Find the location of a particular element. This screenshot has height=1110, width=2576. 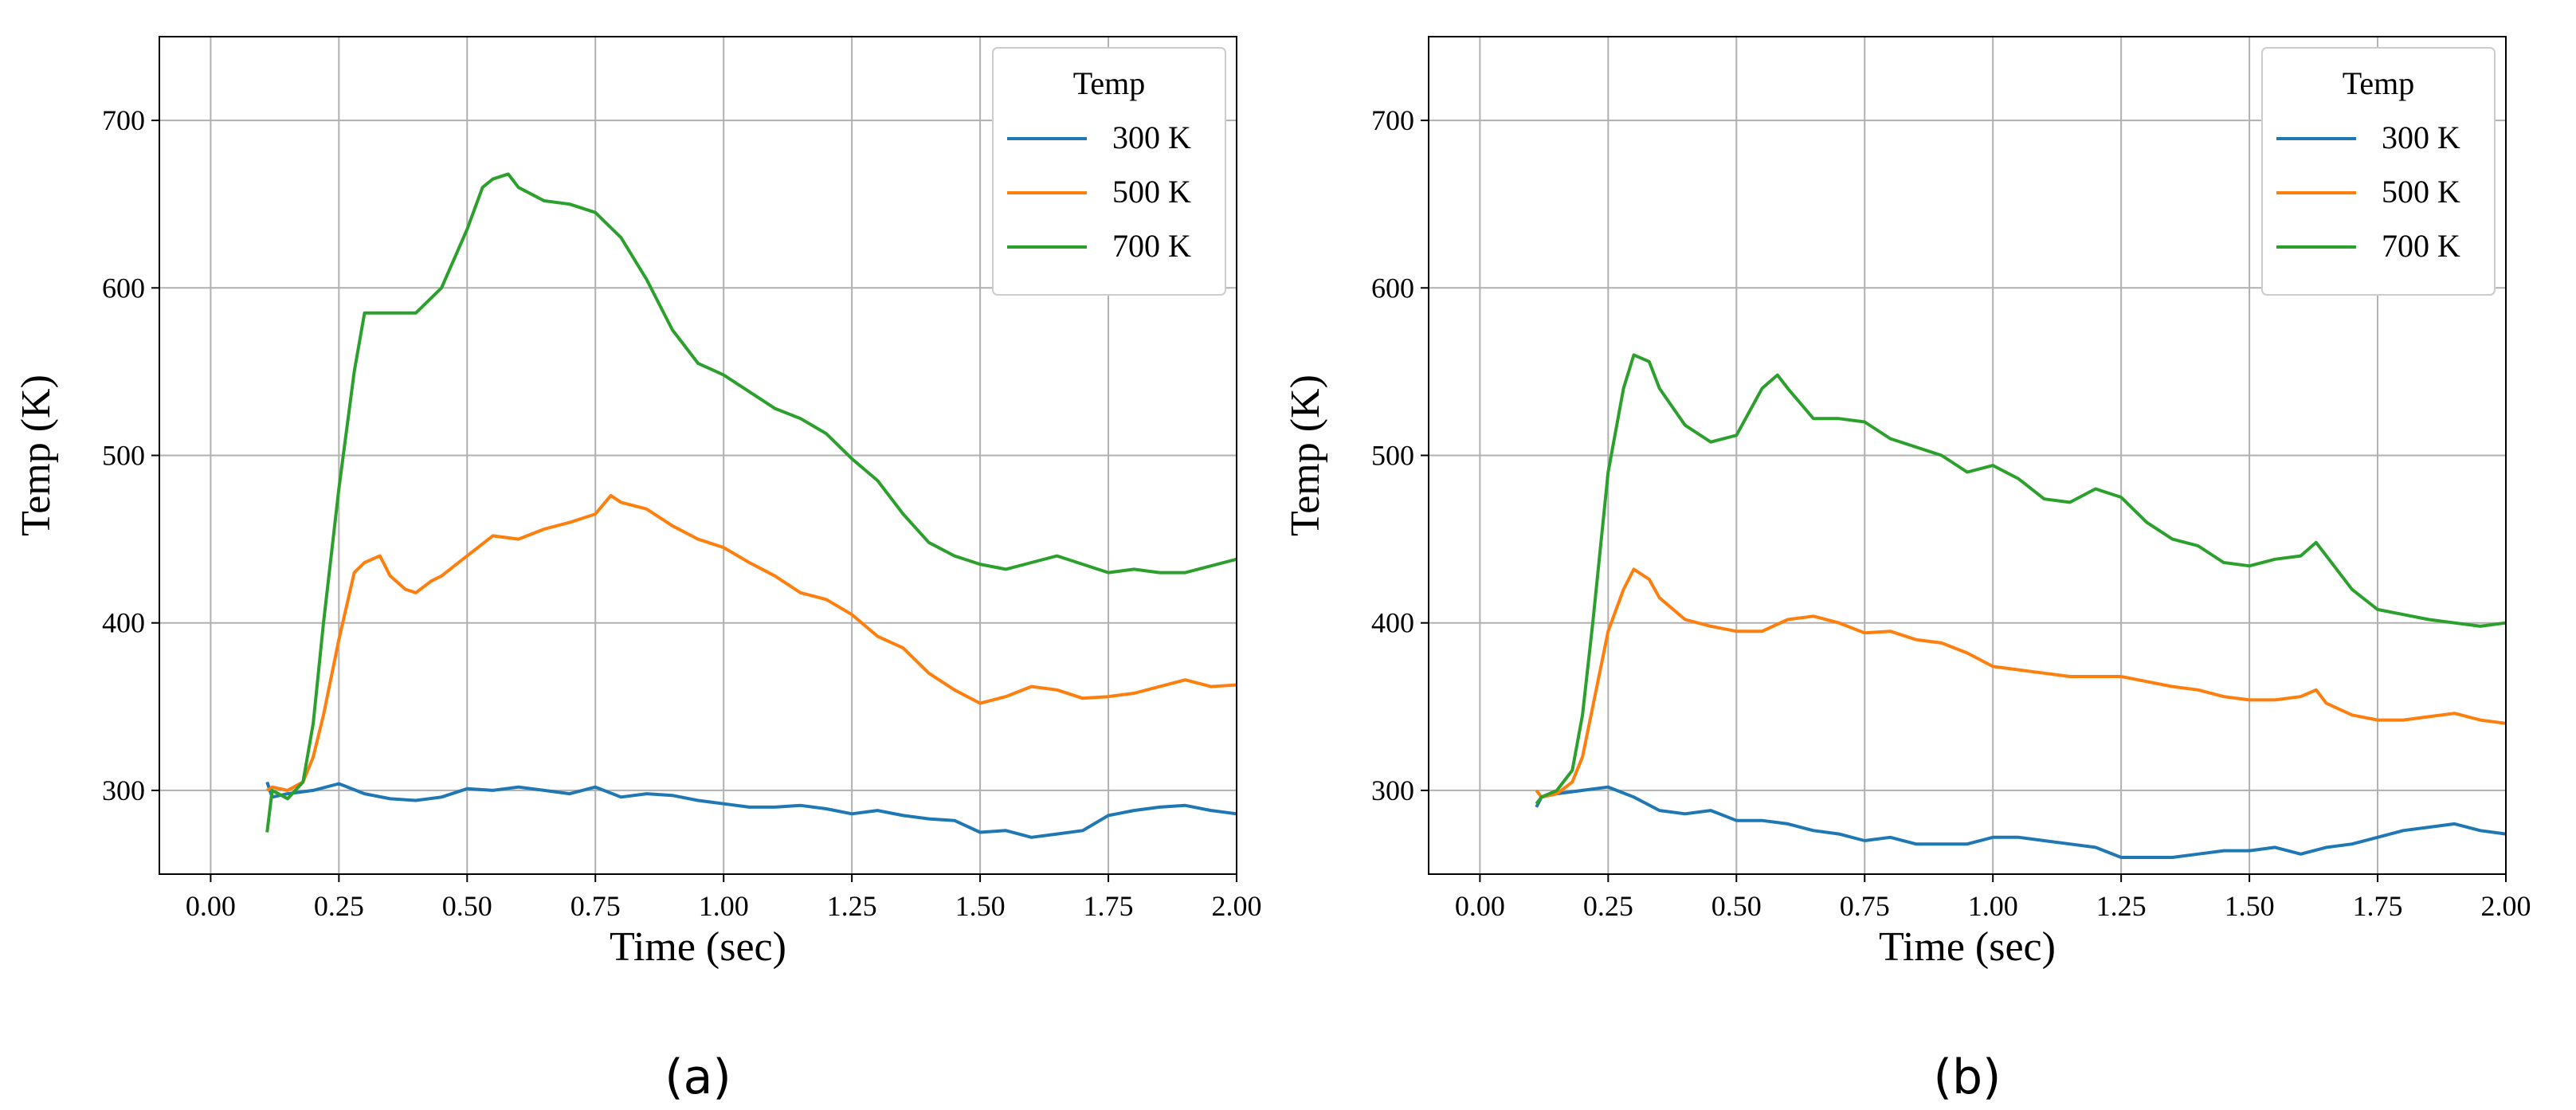

panel-caption: (a) is located at coordinates (698, 1077).